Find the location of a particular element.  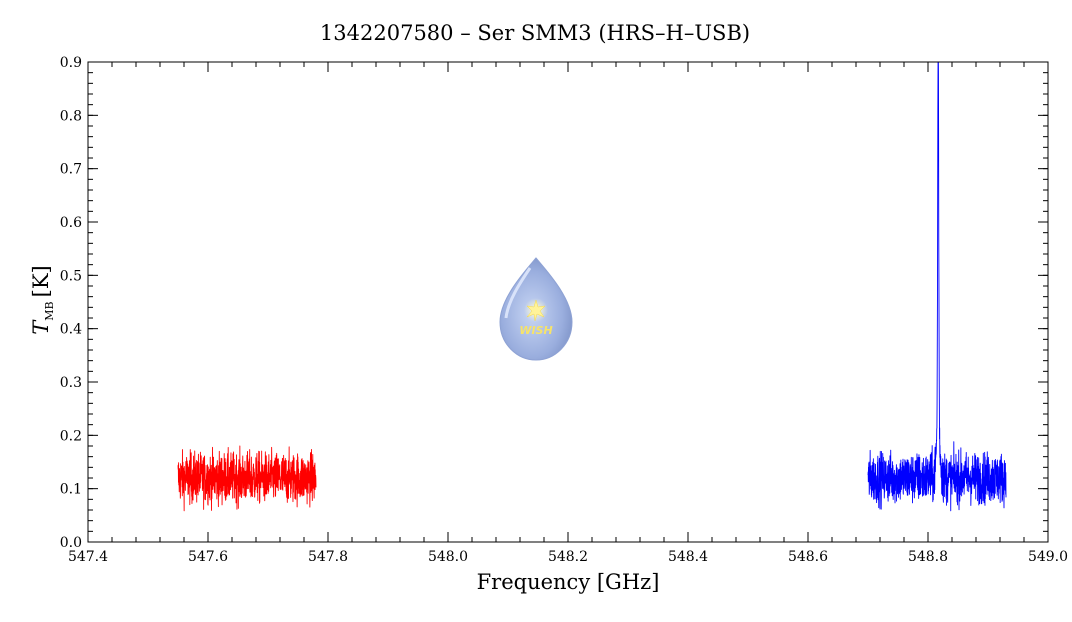

y-axis-label-sub: MB is located at coordinates (49, 310).